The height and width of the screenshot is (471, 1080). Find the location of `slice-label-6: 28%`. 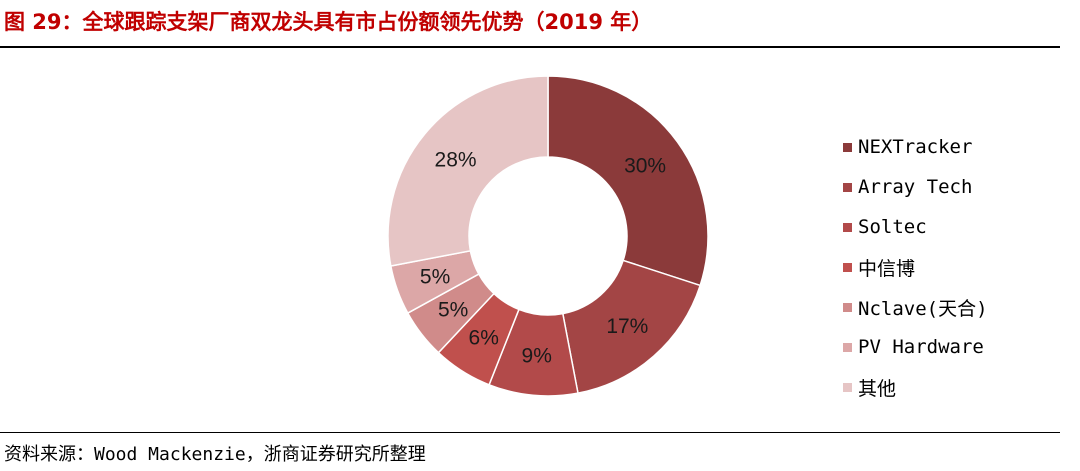

slice-label-6: 28% is located at coordinates (456, 160).